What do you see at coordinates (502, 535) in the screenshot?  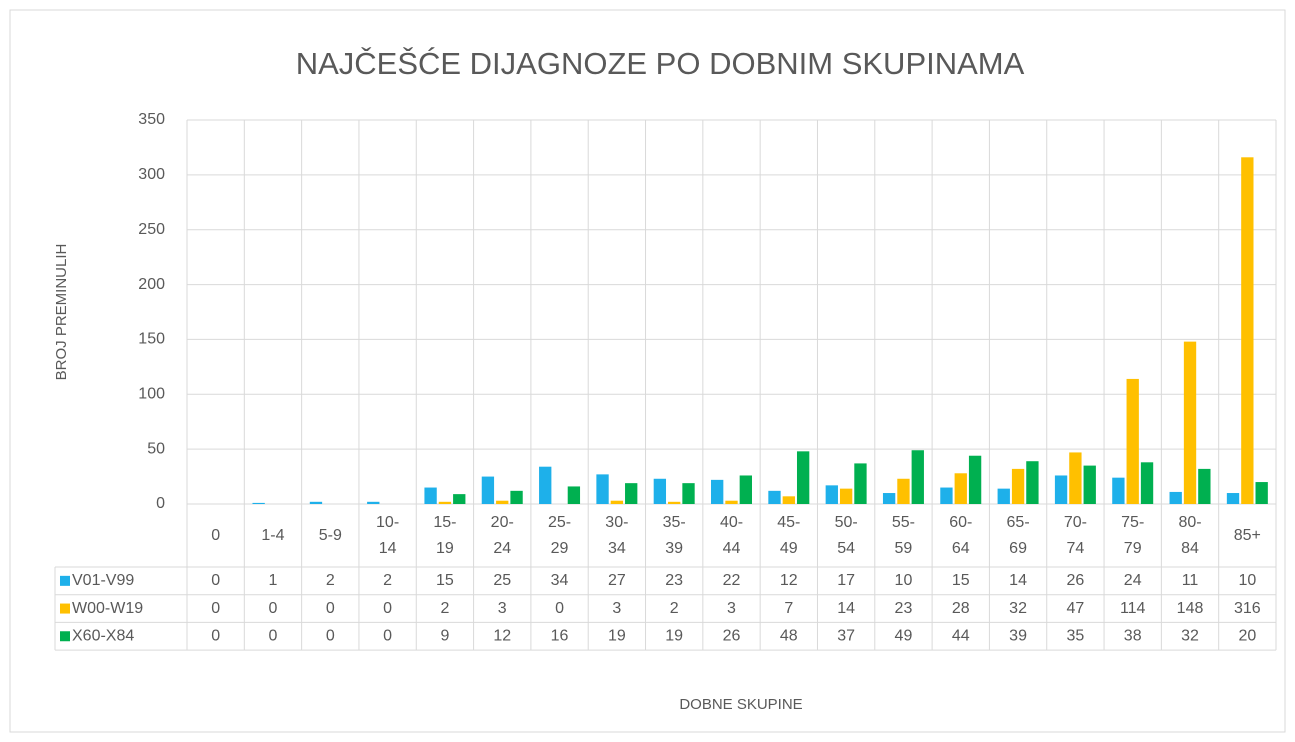 I see `x-tick-label: 20-24` at bounding box center [502, 535].